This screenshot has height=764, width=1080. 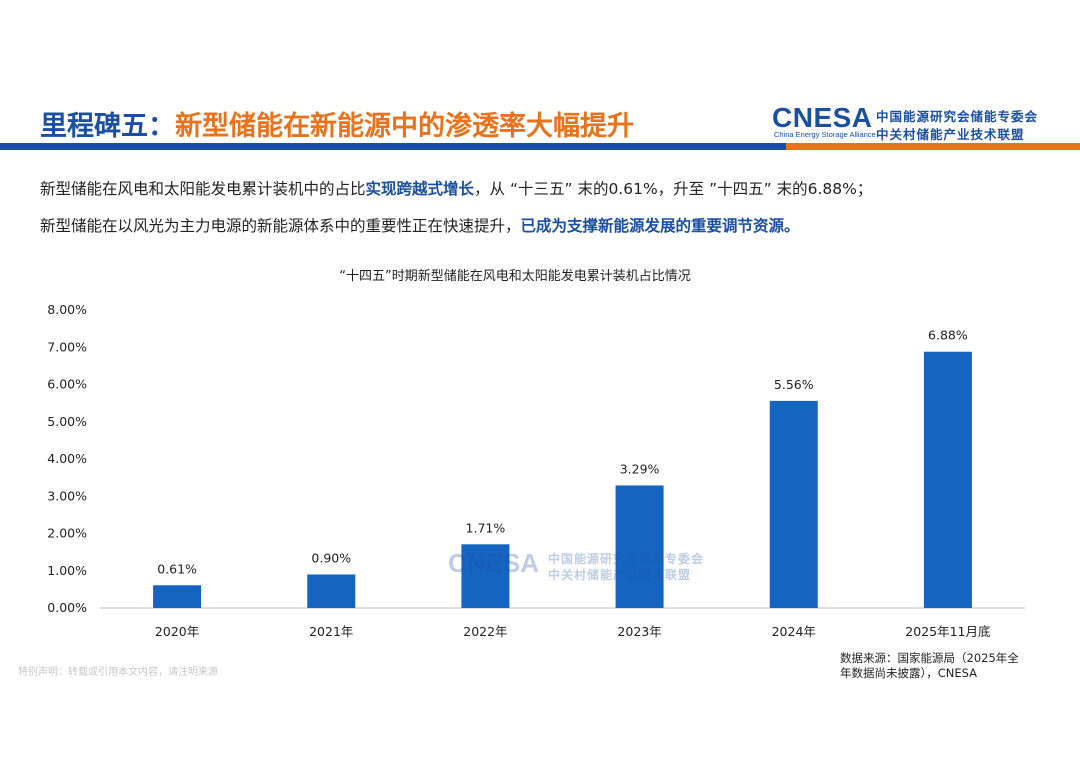 I want to click on data-label: 3.29%, so click(x=640, y=468).